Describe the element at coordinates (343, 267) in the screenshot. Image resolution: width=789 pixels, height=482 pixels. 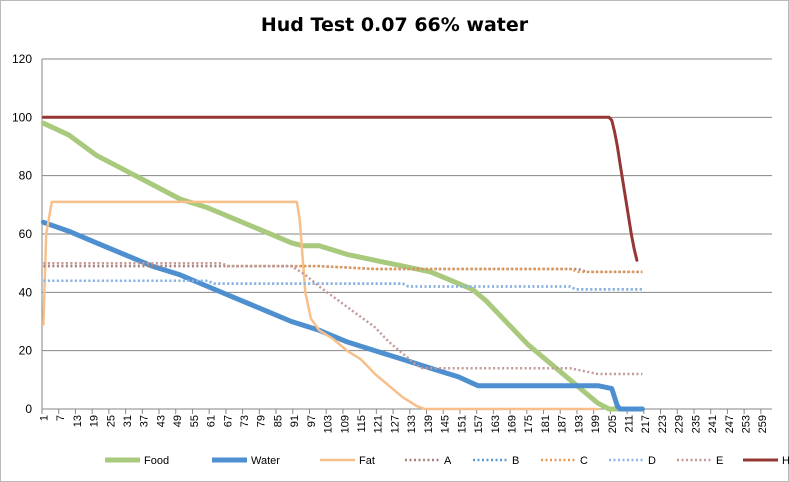
I see `series-line-c` at that location.